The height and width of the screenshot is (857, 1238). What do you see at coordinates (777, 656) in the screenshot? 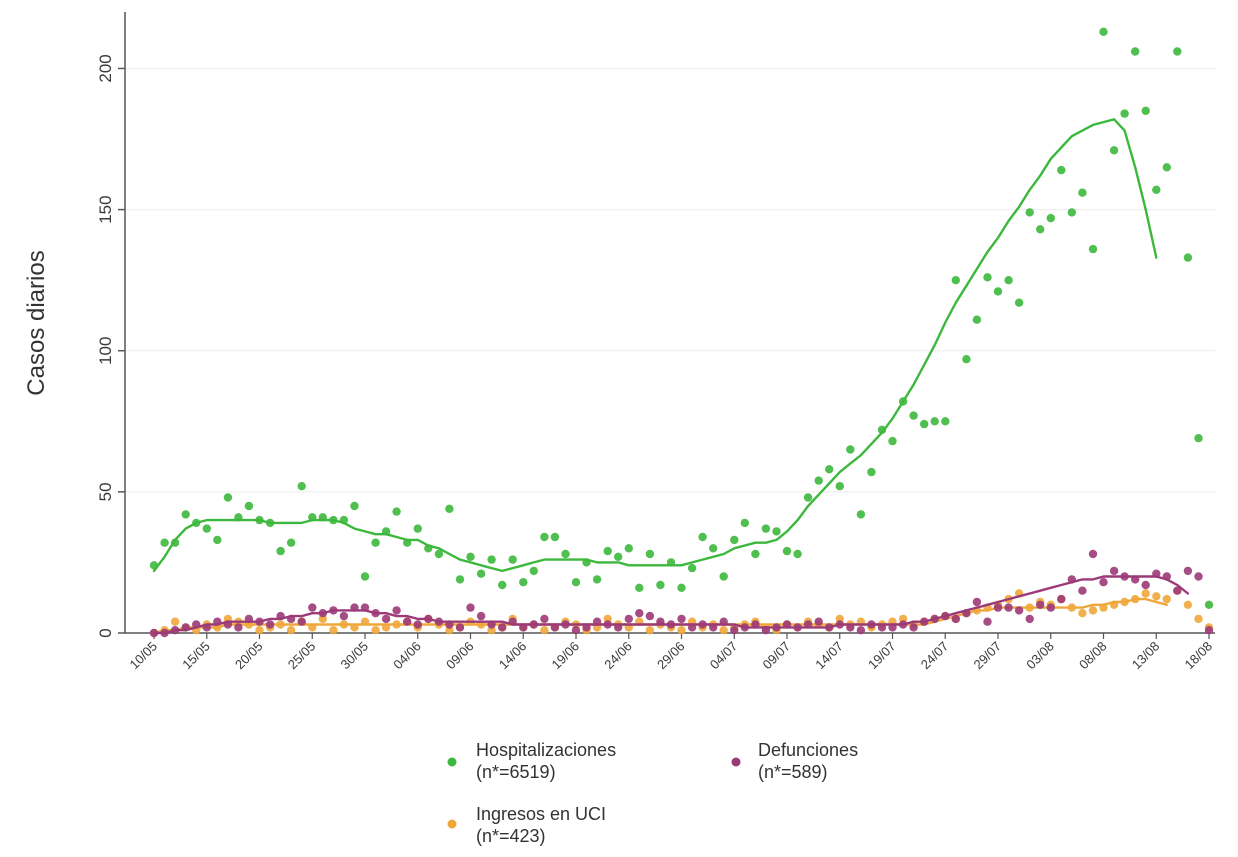
I see `x-tick-label: 09/07` at bounding box center [777, 656].